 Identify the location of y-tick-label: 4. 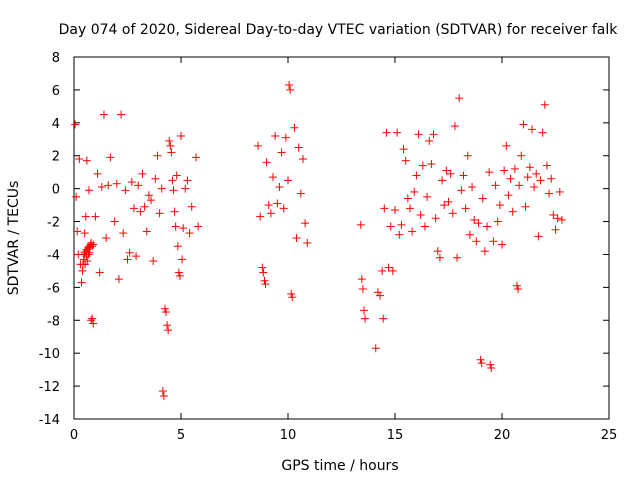
(56, 124).